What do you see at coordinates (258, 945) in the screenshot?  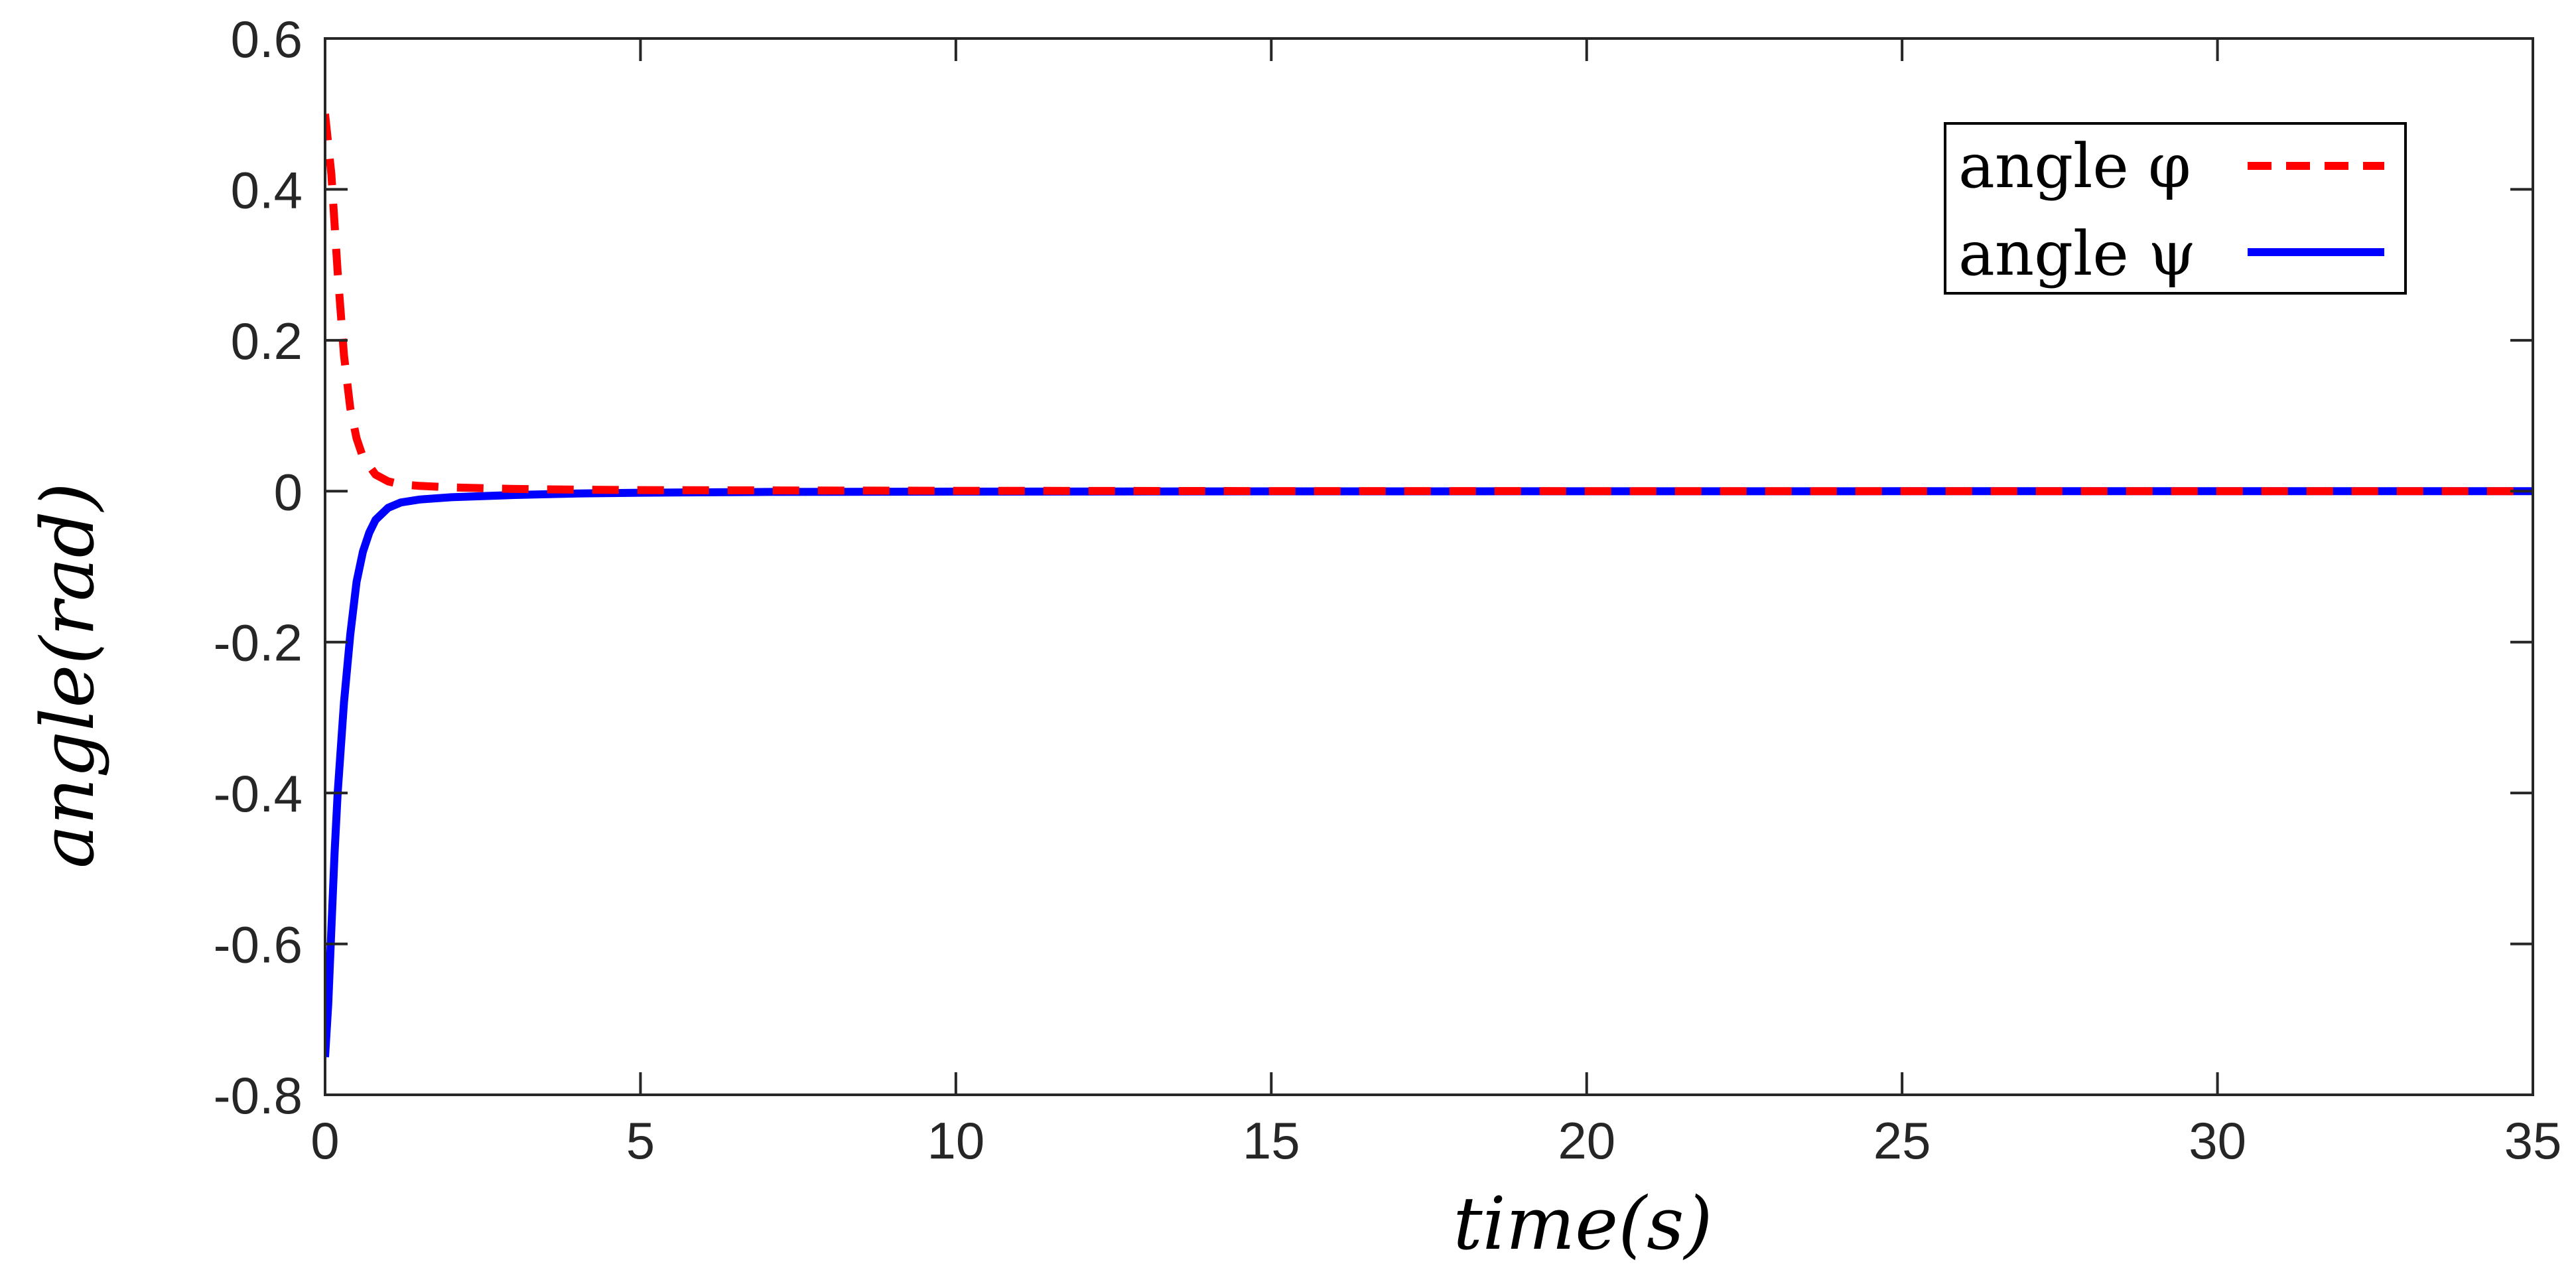 I see `y-tick-label: -0.6` at bounding box center [258, 945].